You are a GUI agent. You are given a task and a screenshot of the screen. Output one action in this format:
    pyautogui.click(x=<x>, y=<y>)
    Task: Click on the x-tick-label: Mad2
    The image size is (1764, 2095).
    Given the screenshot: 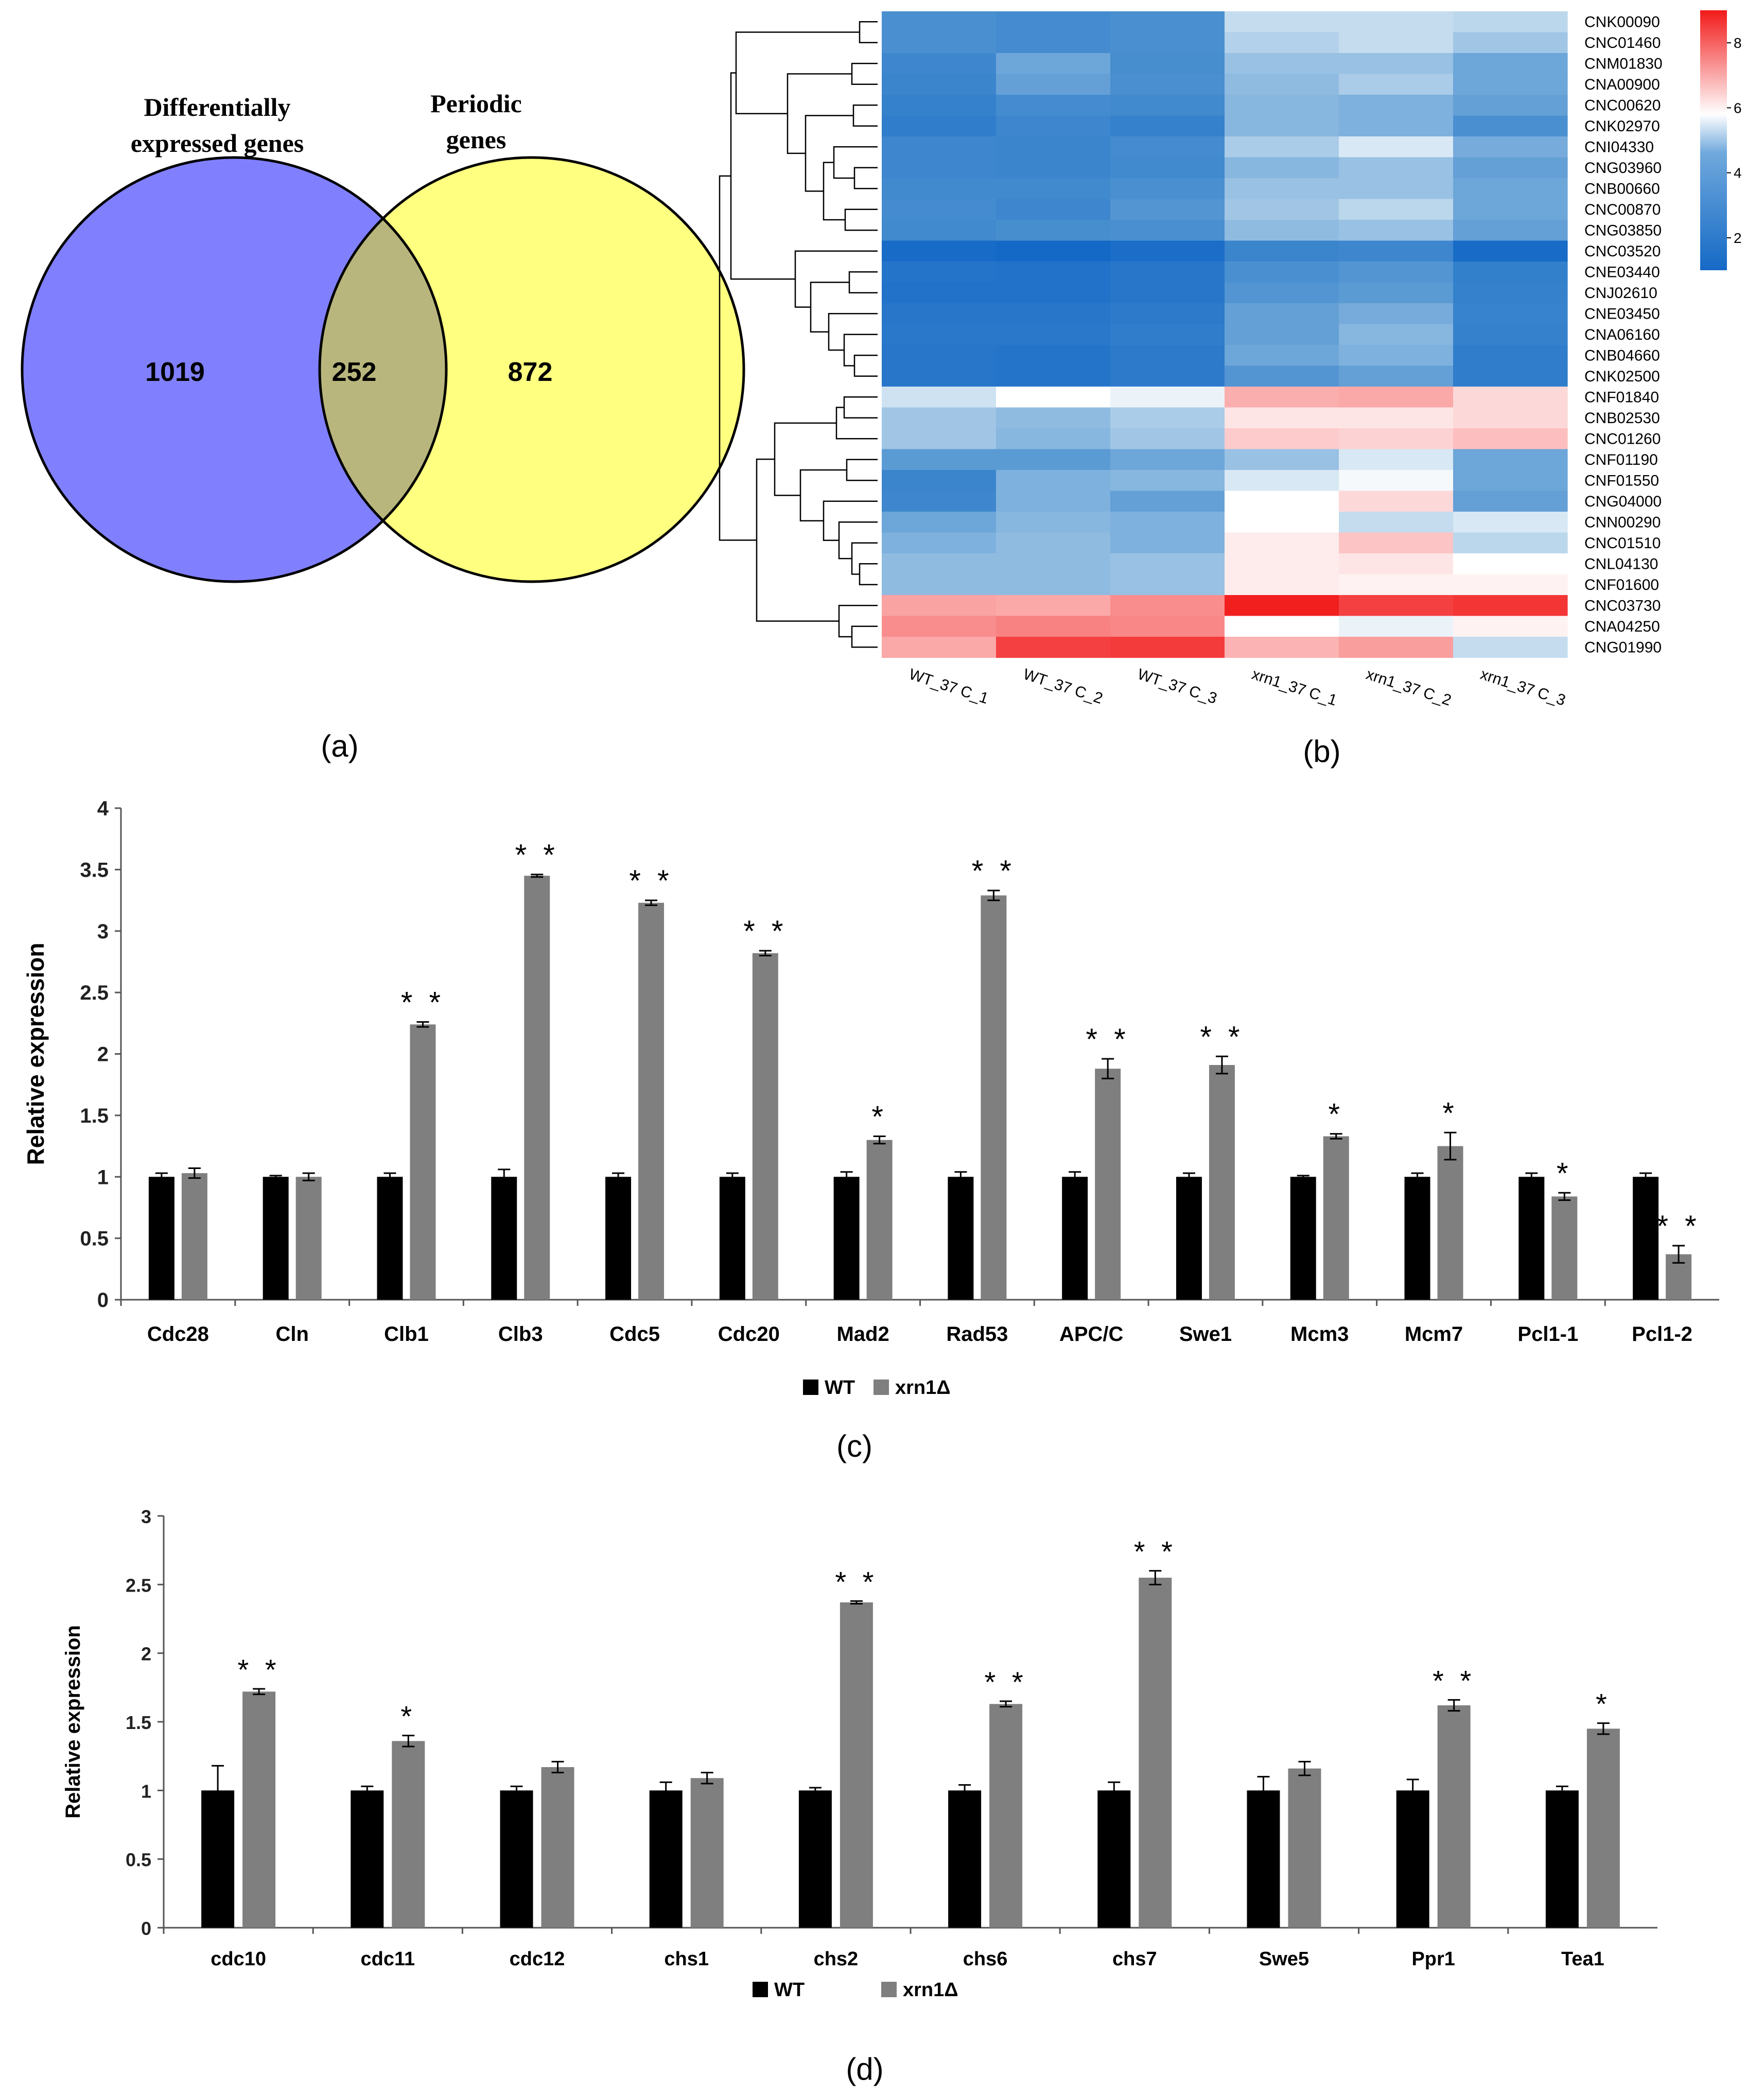 What is the action you would take?
    pyautogui.click(x=862, y=1334)
    